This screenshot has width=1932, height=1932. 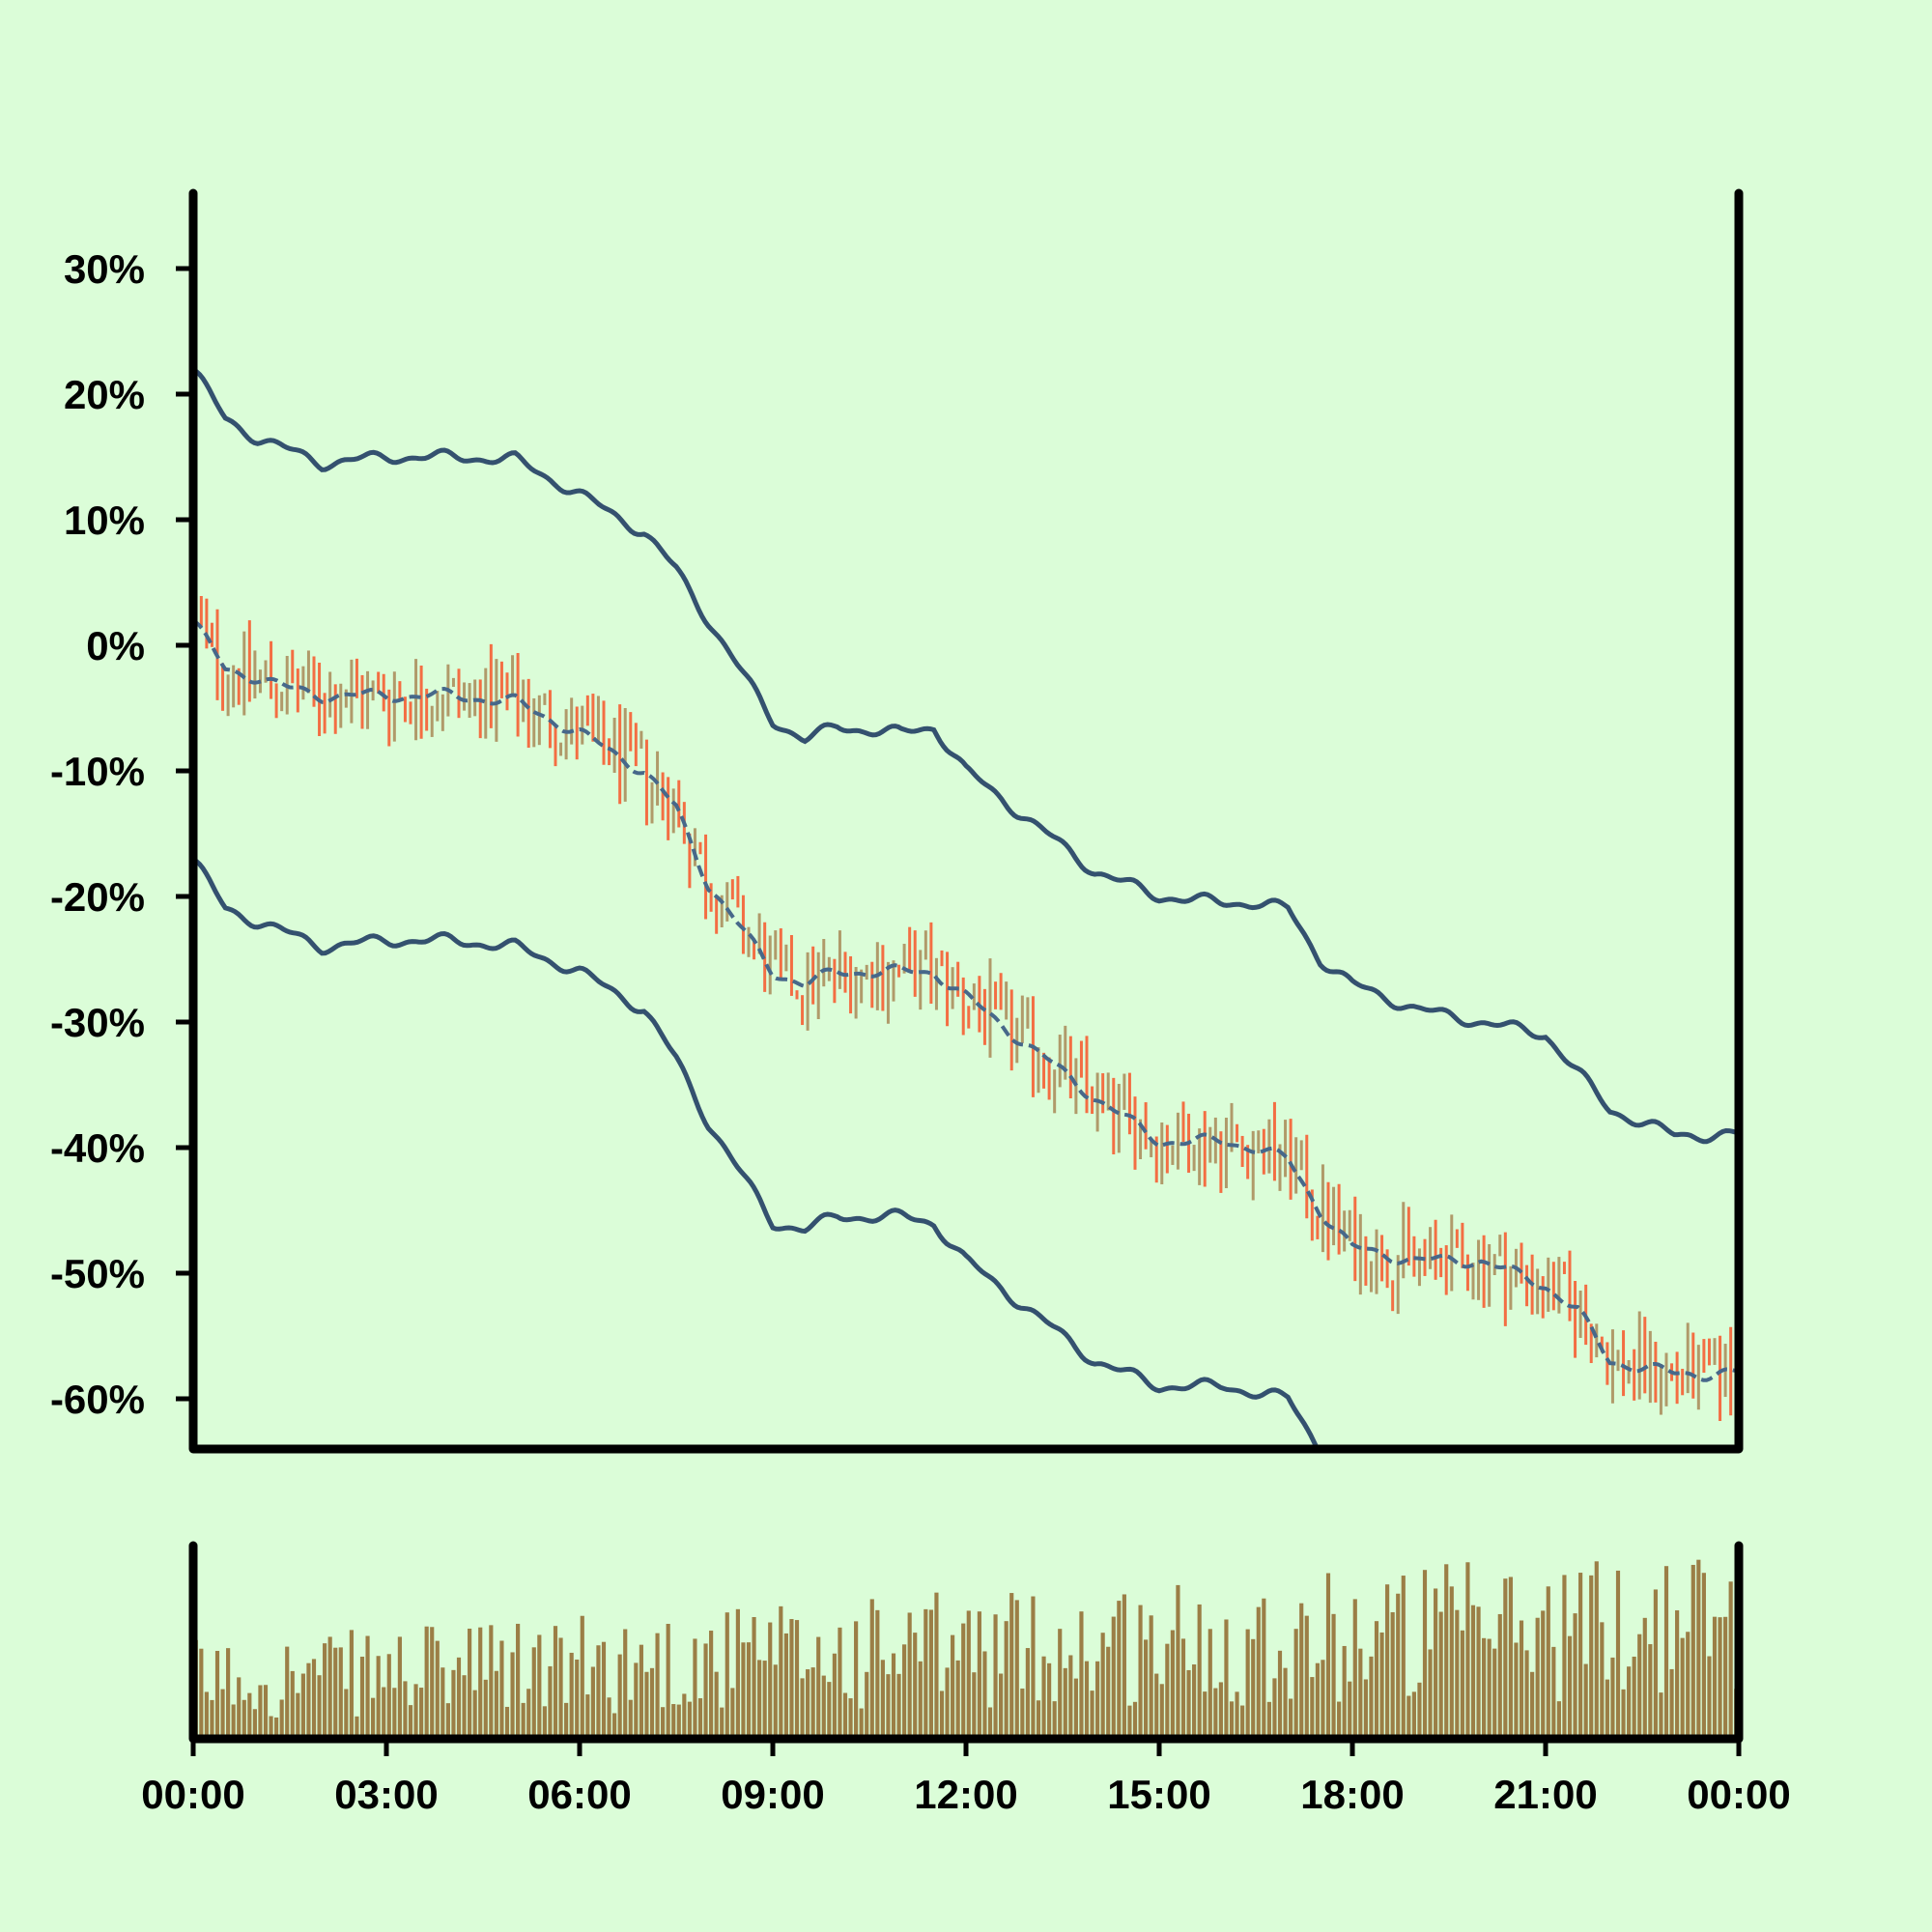 What do you see at coordinates (97, 1022) in the screenshot?
I see `y-tick-label: -30%` at bounding box center [97, 1022].